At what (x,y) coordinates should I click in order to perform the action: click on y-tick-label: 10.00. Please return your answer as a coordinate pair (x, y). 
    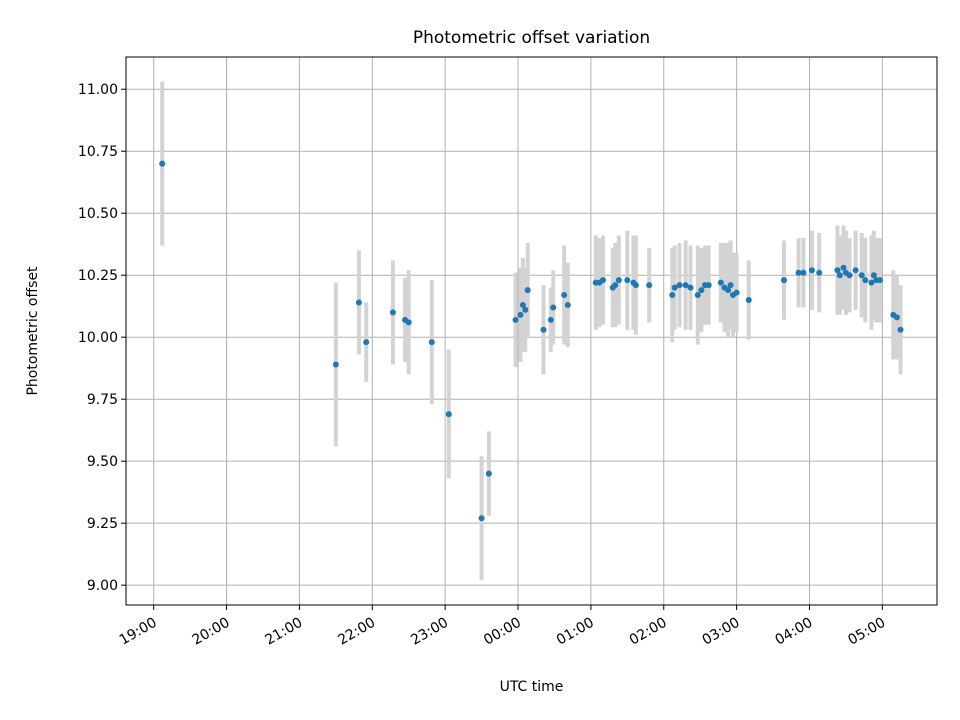
    Looking at the image, I should click on (98, 338).